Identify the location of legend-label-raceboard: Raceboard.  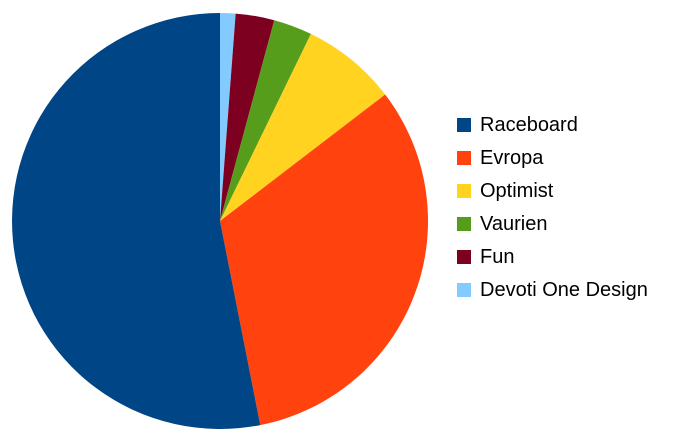
(529, 124).